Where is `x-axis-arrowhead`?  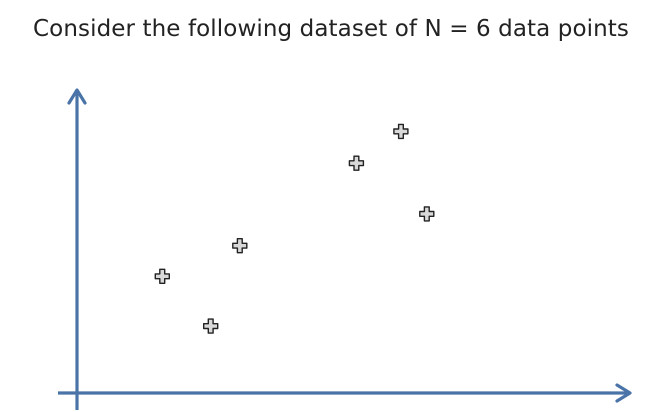
x-axis-arrowhead is located at coordinates (623, 393).